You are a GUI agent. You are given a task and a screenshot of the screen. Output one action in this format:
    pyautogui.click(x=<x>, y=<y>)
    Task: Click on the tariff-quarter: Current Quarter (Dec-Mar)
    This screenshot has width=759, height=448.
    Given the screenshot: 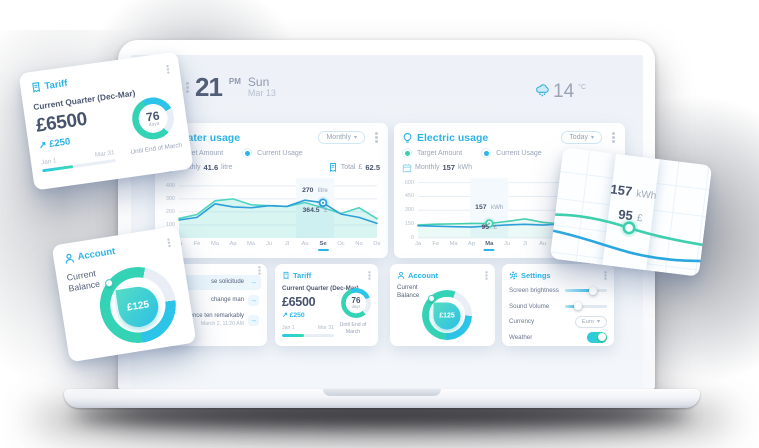 What is the action you would take?
    pyautogui.click(x=320, y=288)
    